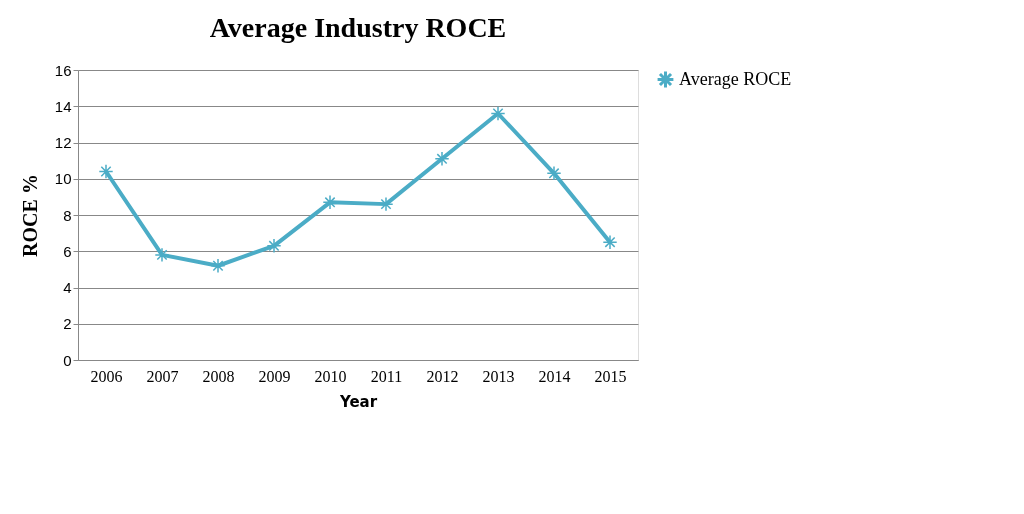  I want to click on y-tick-label: 14, so click(63, 106).